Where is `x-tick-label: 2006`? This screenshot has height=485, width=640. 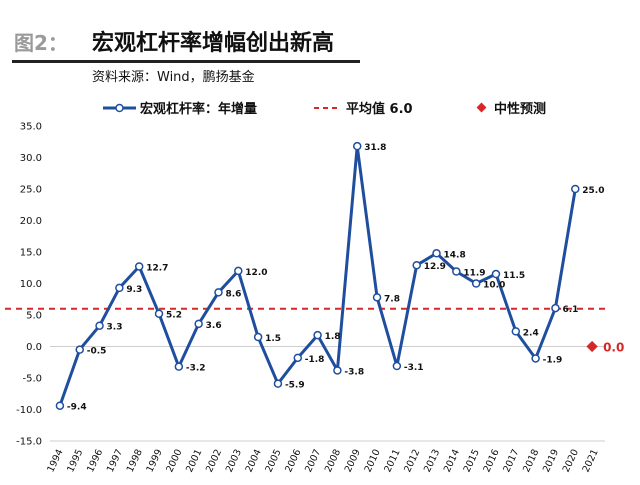
x-tick-label: 2006 is located at coordinates (293, 461).